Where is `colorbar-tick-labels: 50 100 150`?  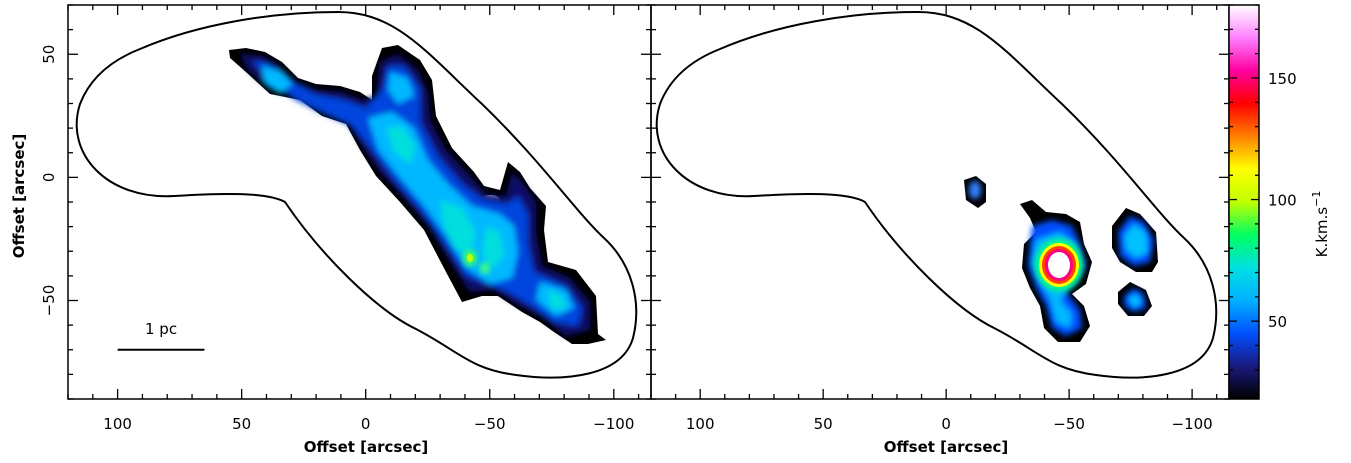
colorbar-tick-labels: 50 100 150 is located at coordinates (1282, 200).